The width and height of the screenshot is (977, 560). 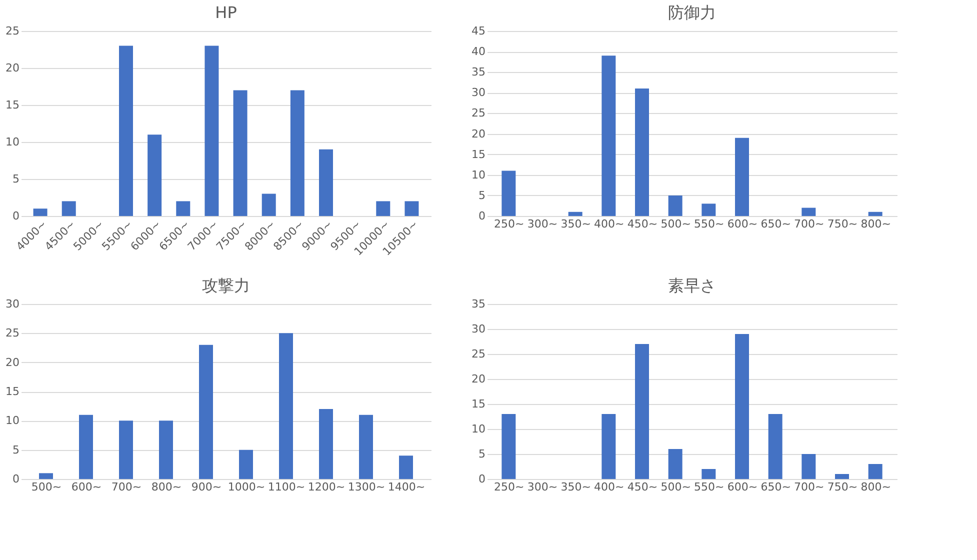 What do you see at coordinates (407, 487) in the screenshot?
I see `x-tick-label: 1400~` at bounding box center [407, 487].